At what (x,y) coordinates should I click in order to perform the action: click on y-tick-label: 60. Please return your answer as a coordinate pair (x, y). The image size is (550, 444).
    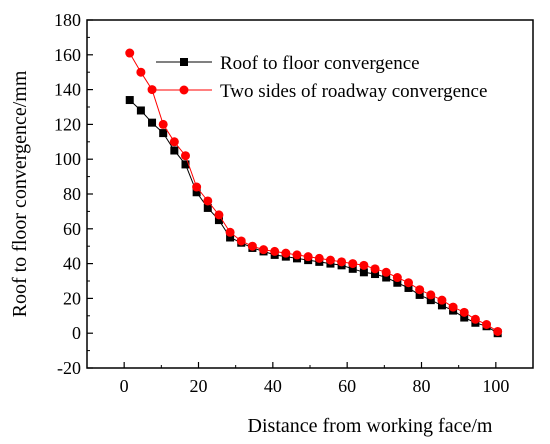
    Looking at the image, I should click on (72, 229).